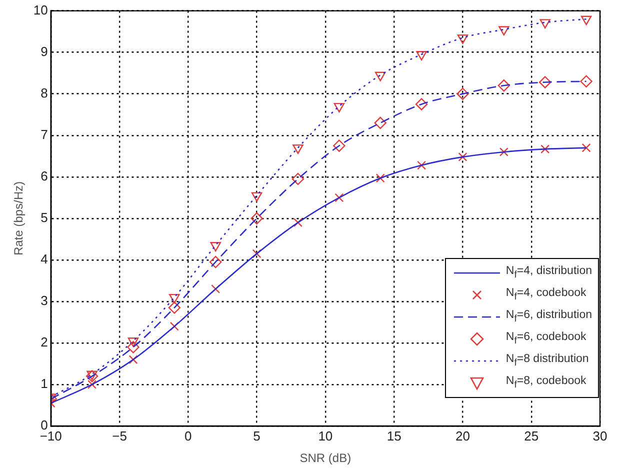 This screenshot has width=620, height=474. What do you see at coordinates (546, 295) in the screenshot?
I see `legend-label: N$_{f}$=4, codebook` at bounding box center [546, 295].